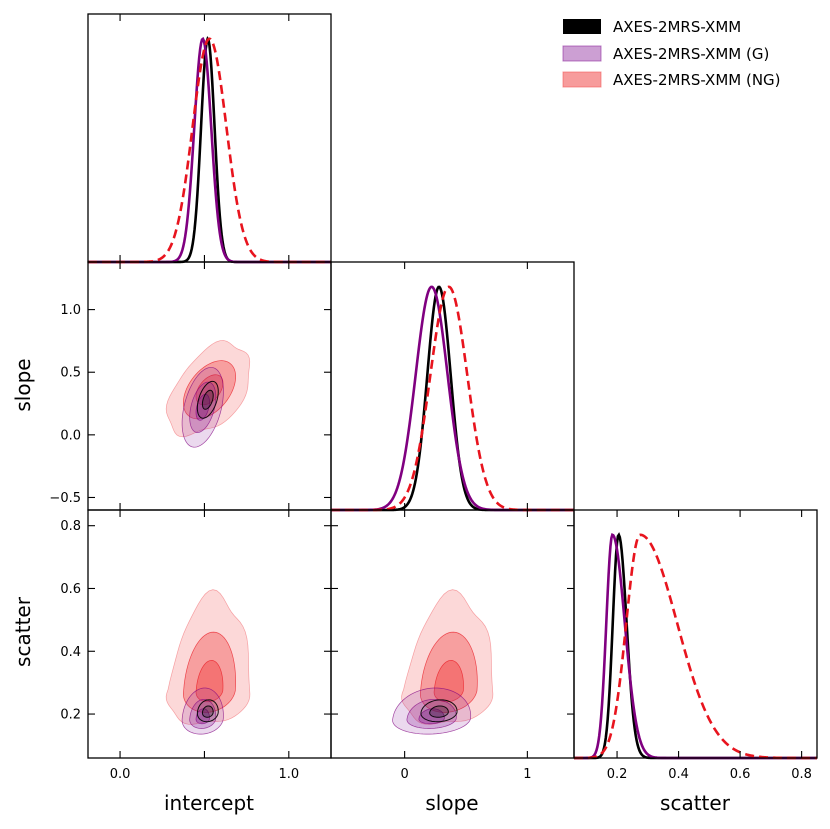 The height and width of the screenshot is (829, 830). I want to click on panel-slope-marginal, so click(452, 386).